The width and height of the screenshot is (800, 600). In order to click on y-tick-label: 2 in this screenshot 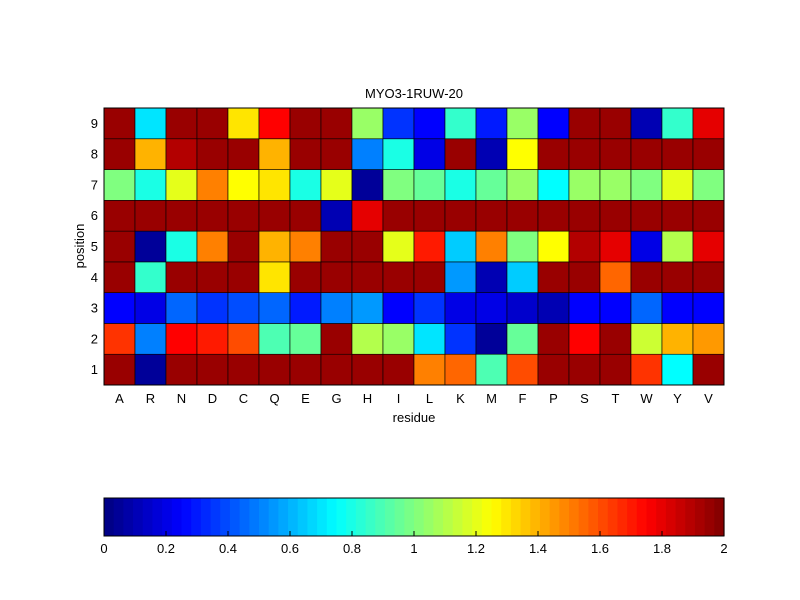, I will do `click(94, 338)`.